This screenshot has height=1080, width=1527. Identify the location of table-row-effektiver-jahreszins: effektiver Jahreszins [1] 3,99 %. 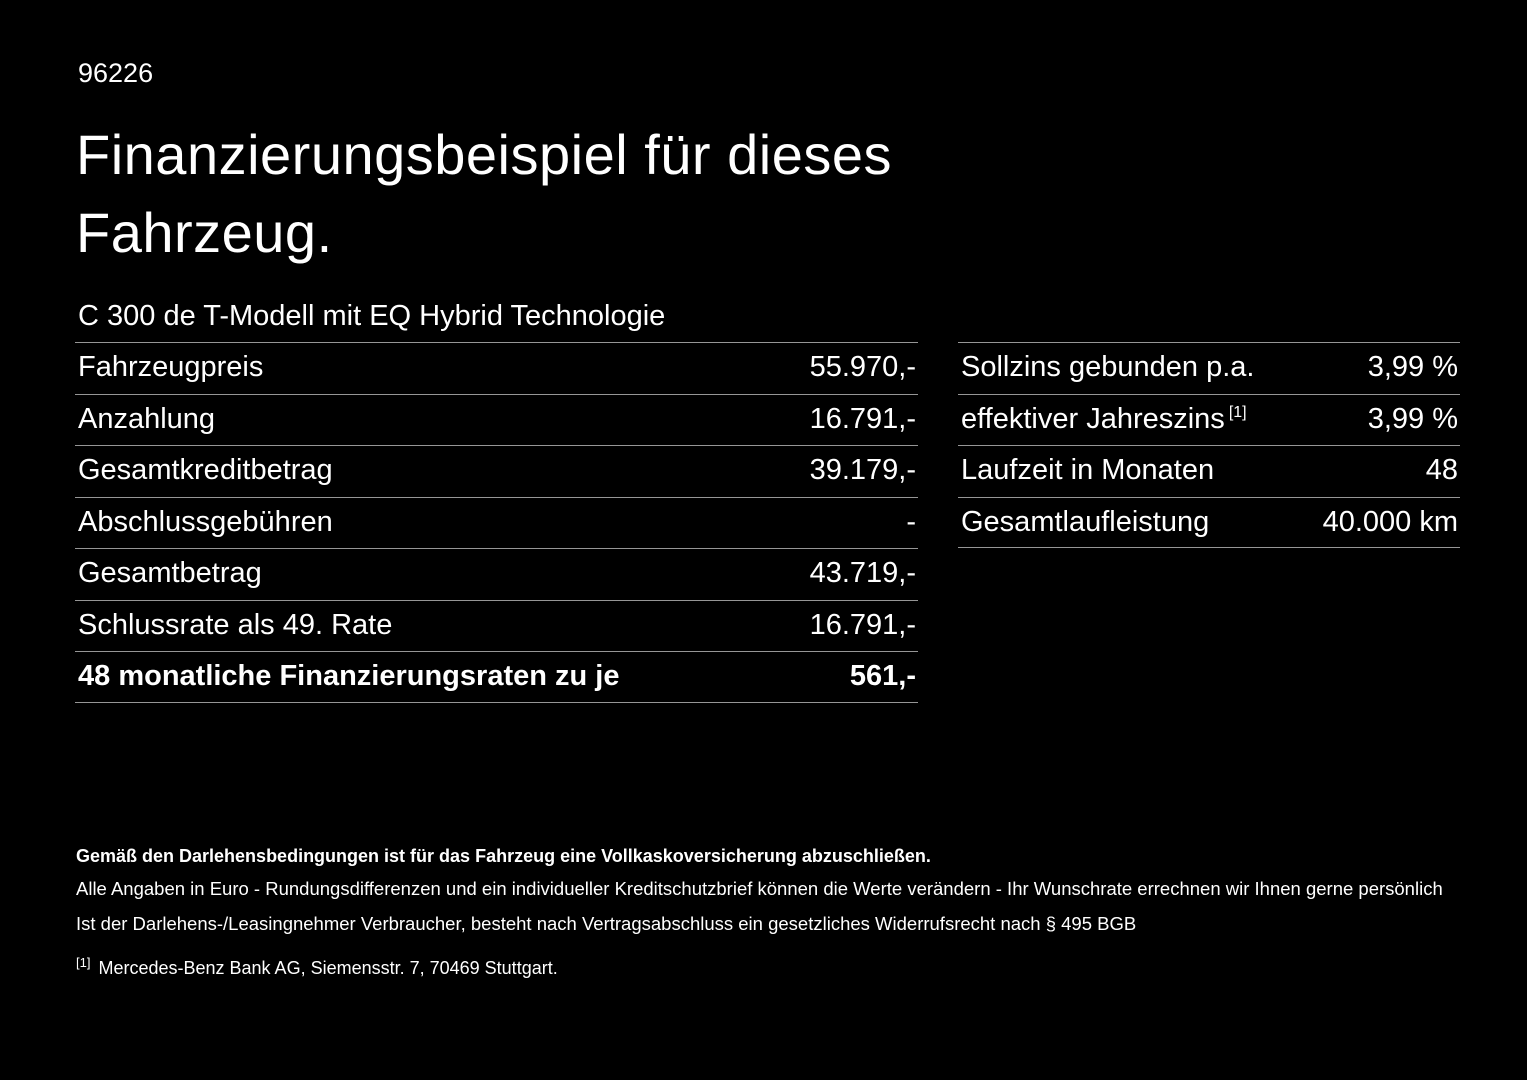
(1209, 419).